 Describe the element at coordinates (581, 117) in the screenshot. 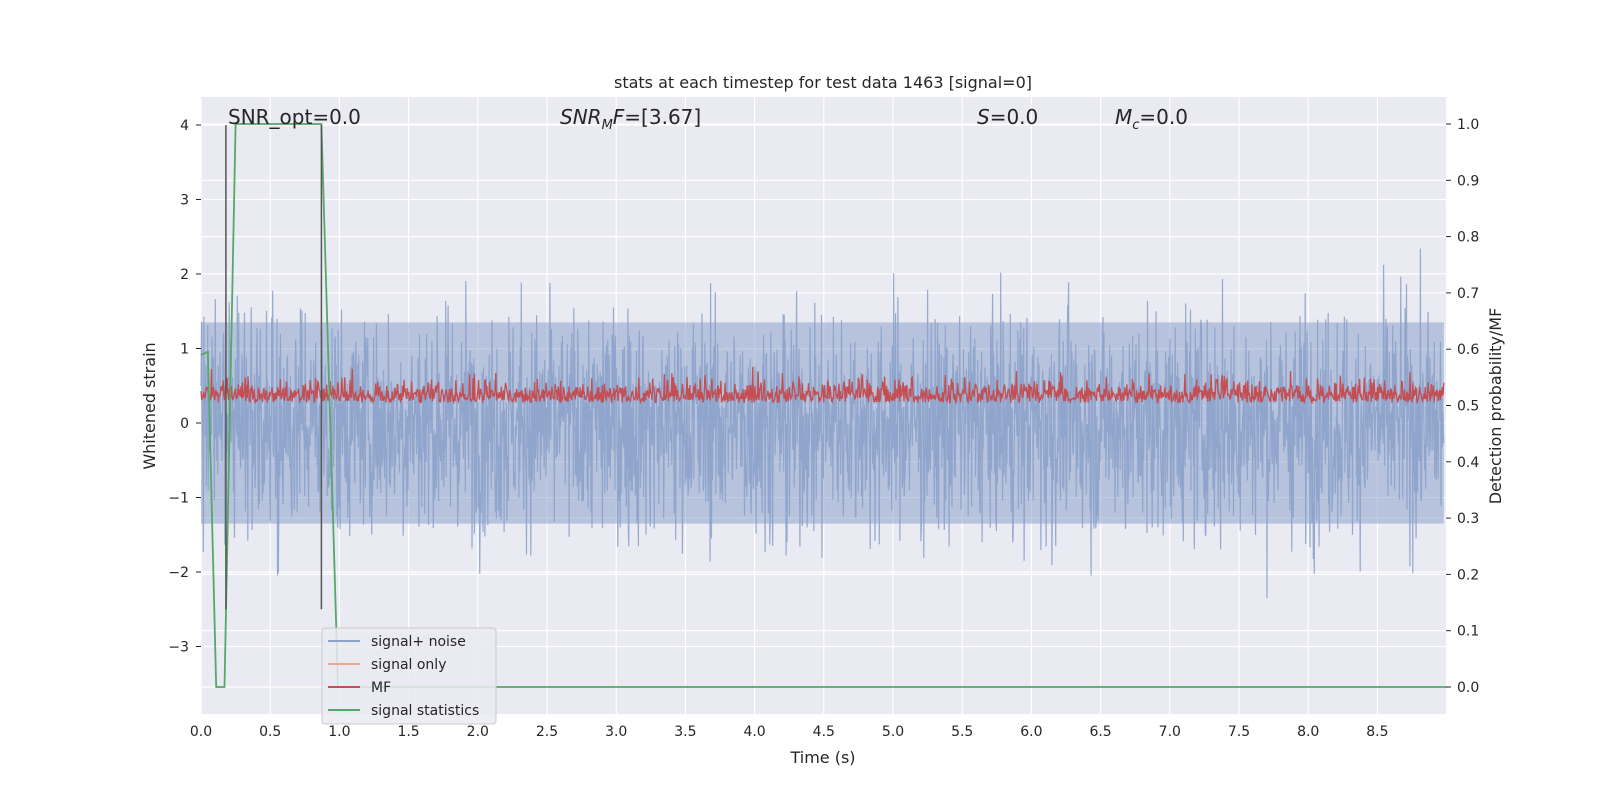

I see `snr-mf-symbol: SNR` at that location.